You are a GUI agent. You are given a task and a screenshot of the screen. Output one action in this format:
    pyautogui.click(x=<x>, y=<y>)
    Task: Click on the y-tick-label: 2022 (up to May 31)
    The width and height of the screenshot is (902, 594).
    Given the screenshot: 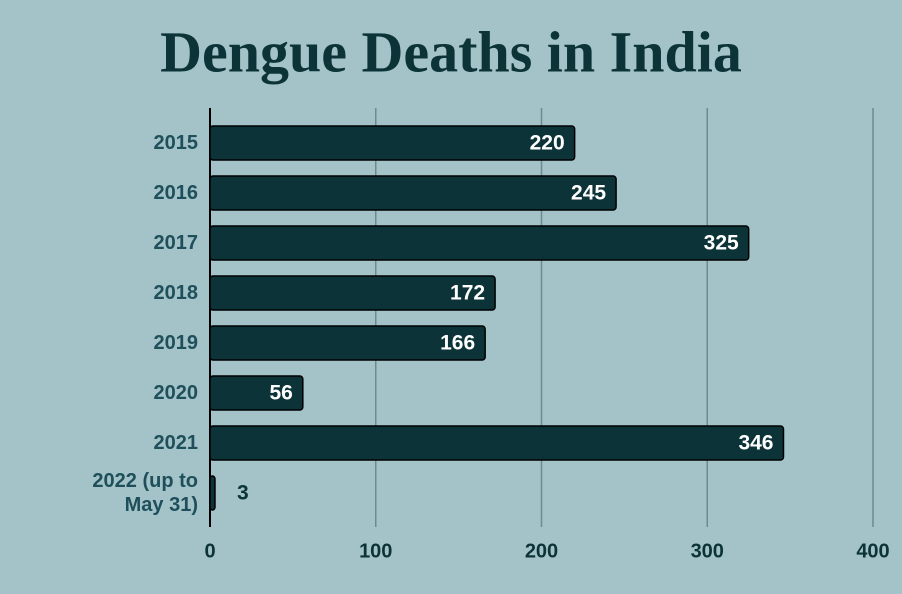 What is the action you would take?
    pyautogui.click(x=145, y=493)
    